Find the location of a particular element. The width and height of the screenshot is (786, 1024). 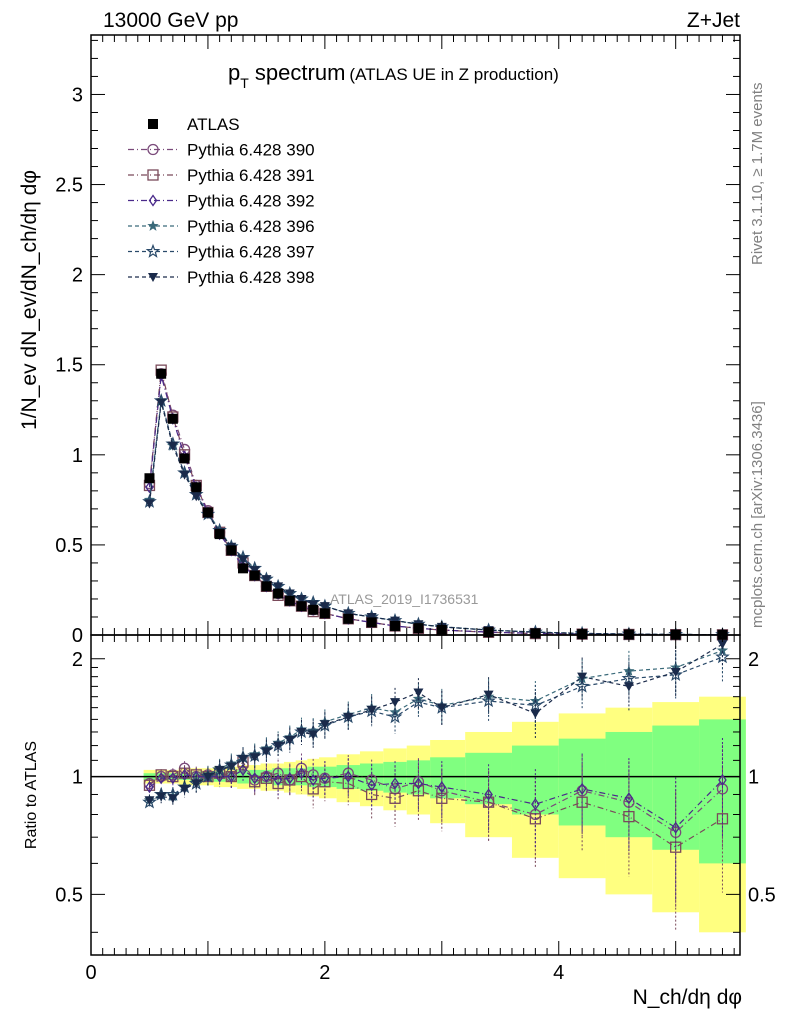

legend-label: Pythia 6.428 396 is located at coordinates (251, 226).